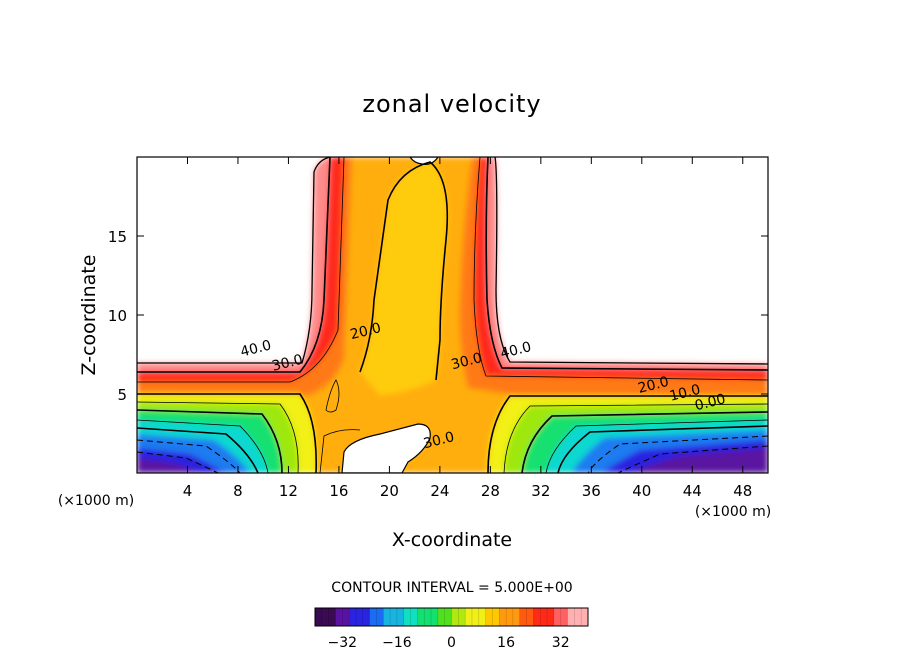  Describe the element at coordinates (490, 491) in the screenshot. I see `x-tick-label: 28` at that location.